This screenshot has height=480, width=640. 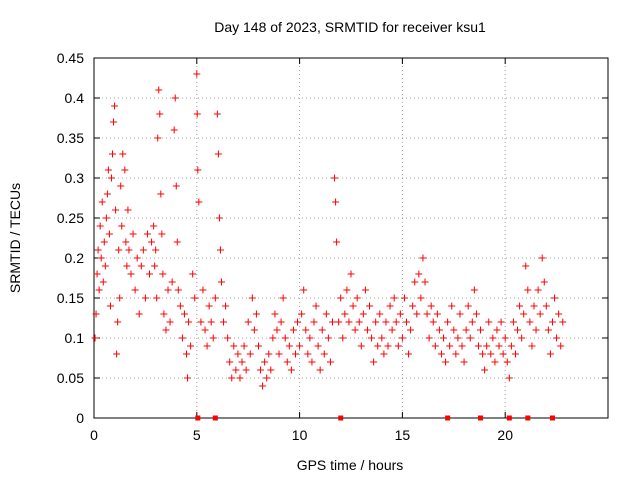 What do you see at coordinates (375, 418) in the screenshot?
I see `zero-markers` at bounding box center [375, 418].